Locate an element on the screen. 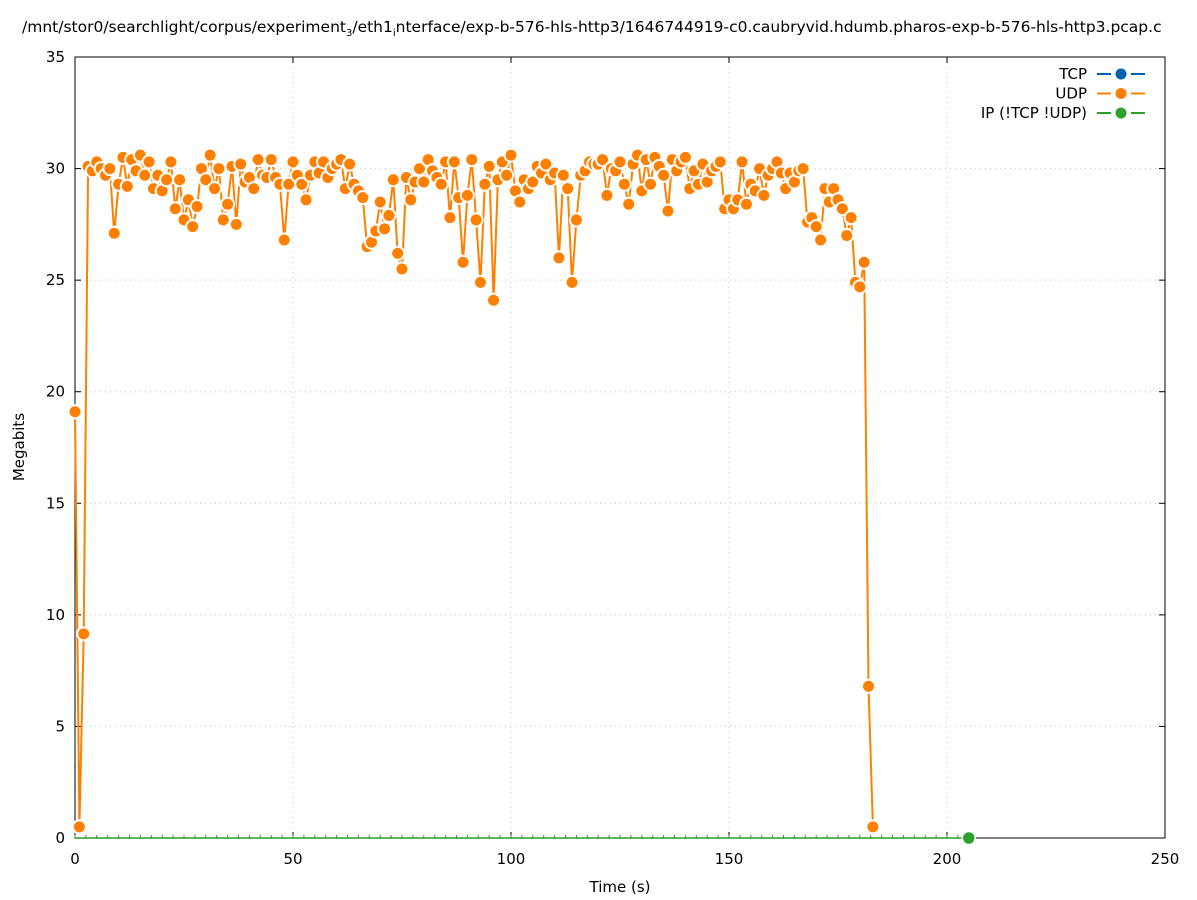 This screenshot has width=1197, height=900. x-axis-label: Time (s) is located at coordinates (620, 887).